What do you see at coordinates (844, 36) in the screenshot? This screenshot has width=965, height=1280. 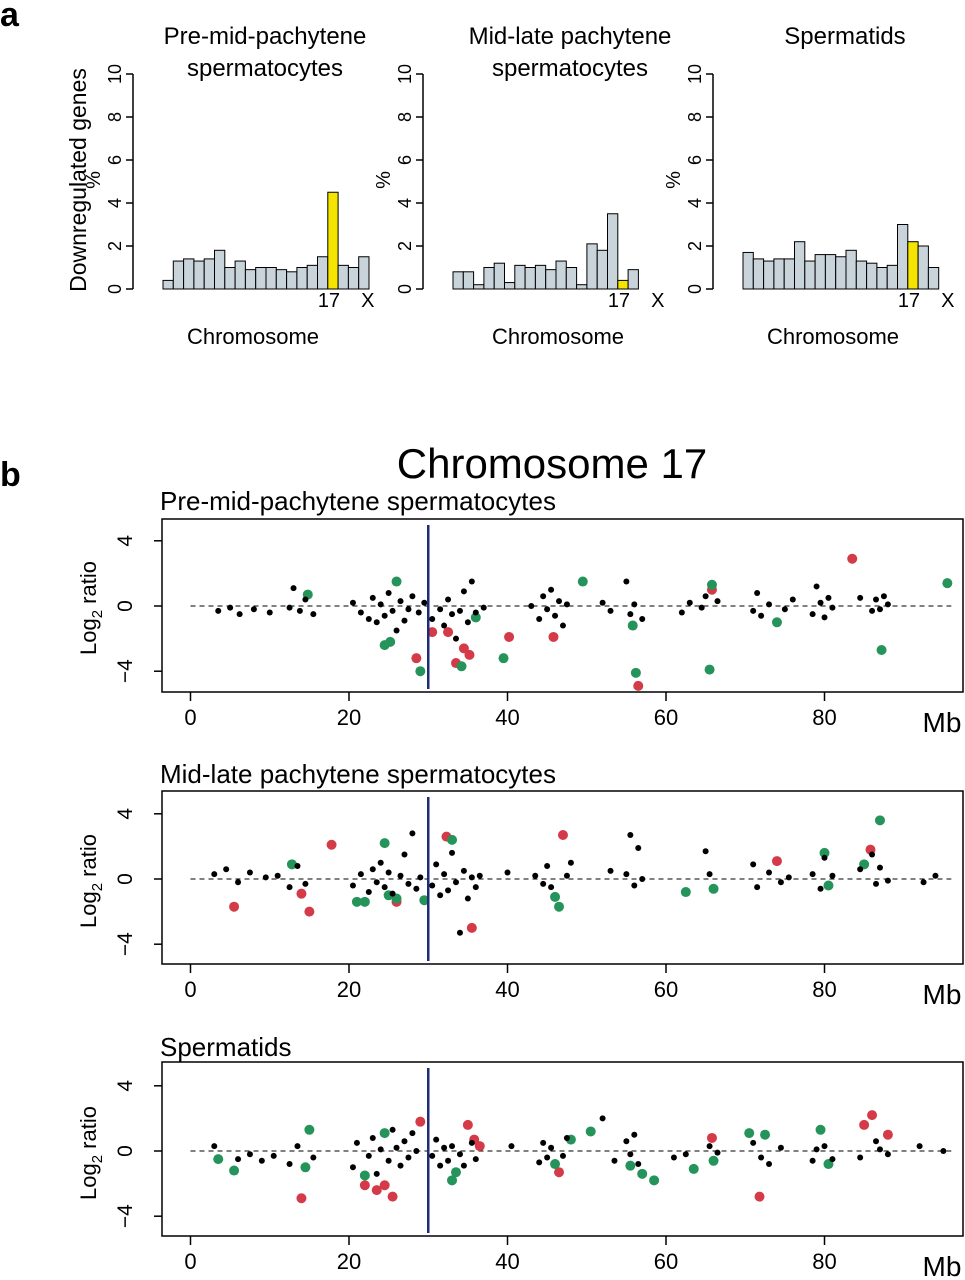 I see `bar-chart-title: Spermatids` at bounding box center [844, 36].